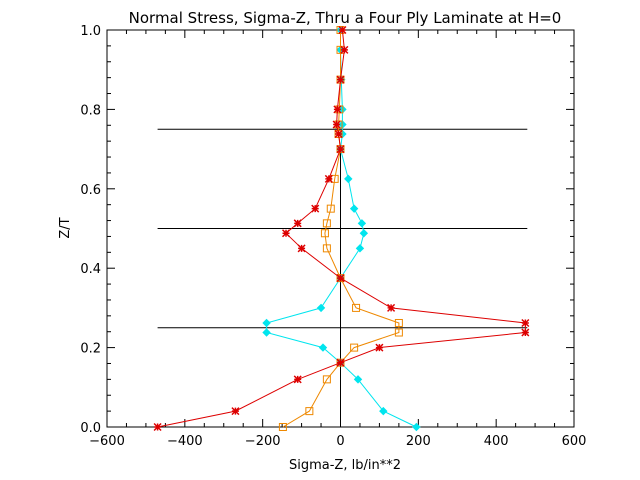  Describe the element at coordinates (263, 441) in the screenshot. I see `x-tick-label: −200` at that location.